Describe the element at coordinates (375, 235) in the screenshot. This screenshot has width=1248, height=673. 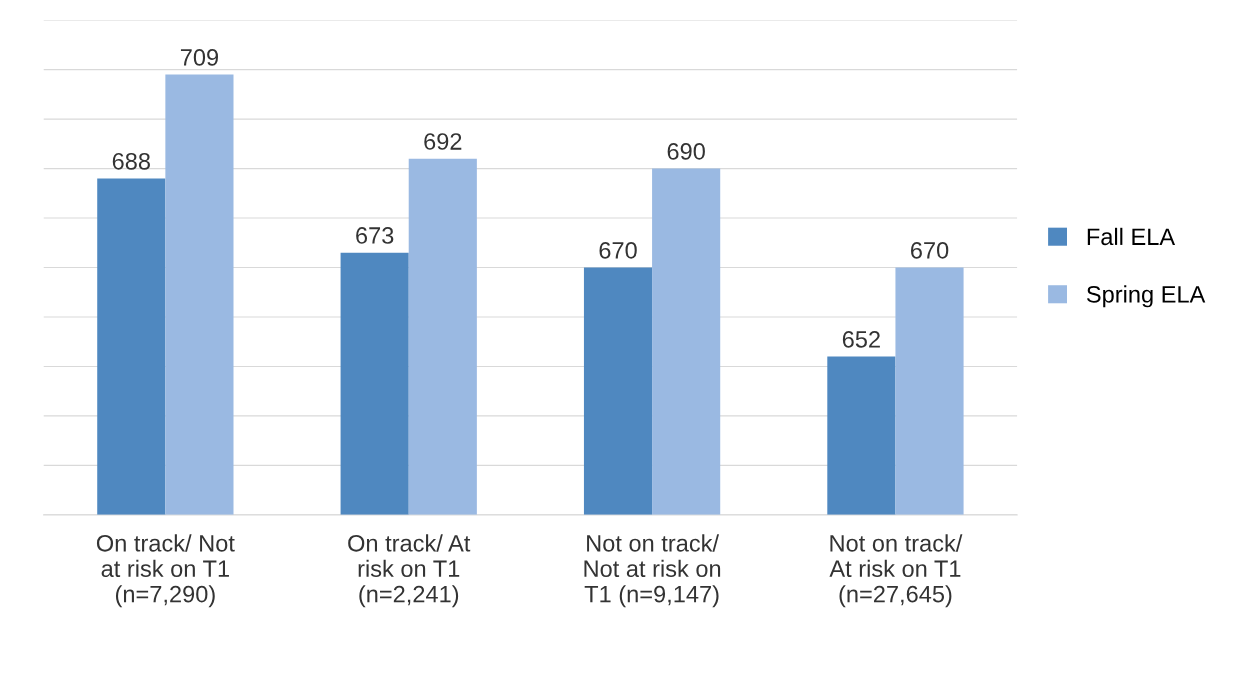
I see `data-label: 673` at that location.